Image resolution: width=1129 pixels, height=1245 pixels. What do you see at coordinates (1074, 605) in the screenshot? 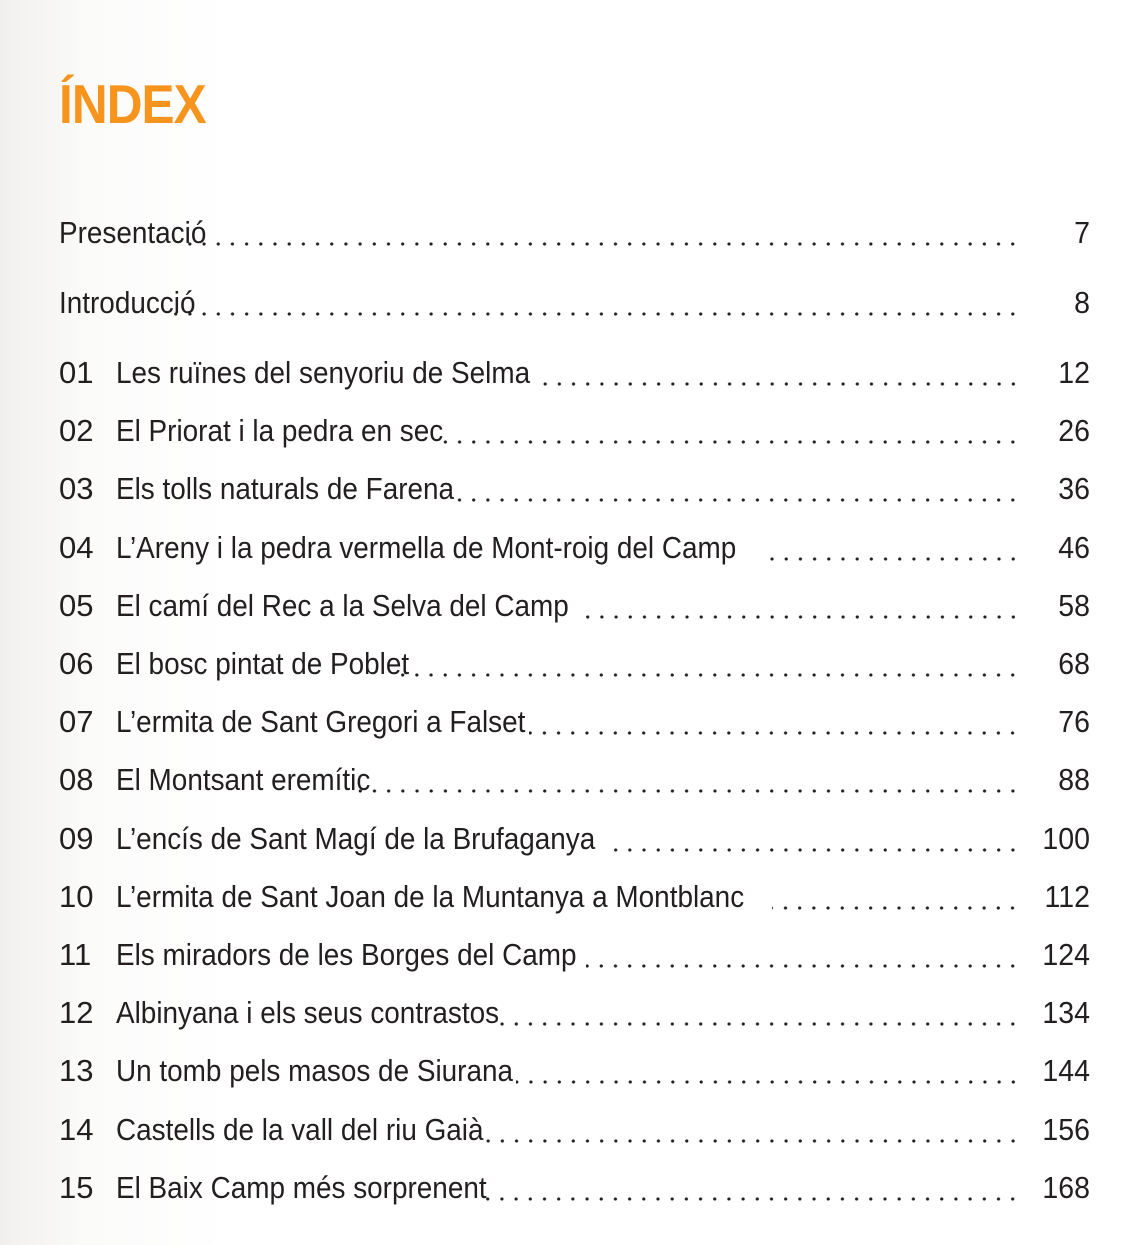
I see `page-number: 58` at bounding box center [1074, 605].